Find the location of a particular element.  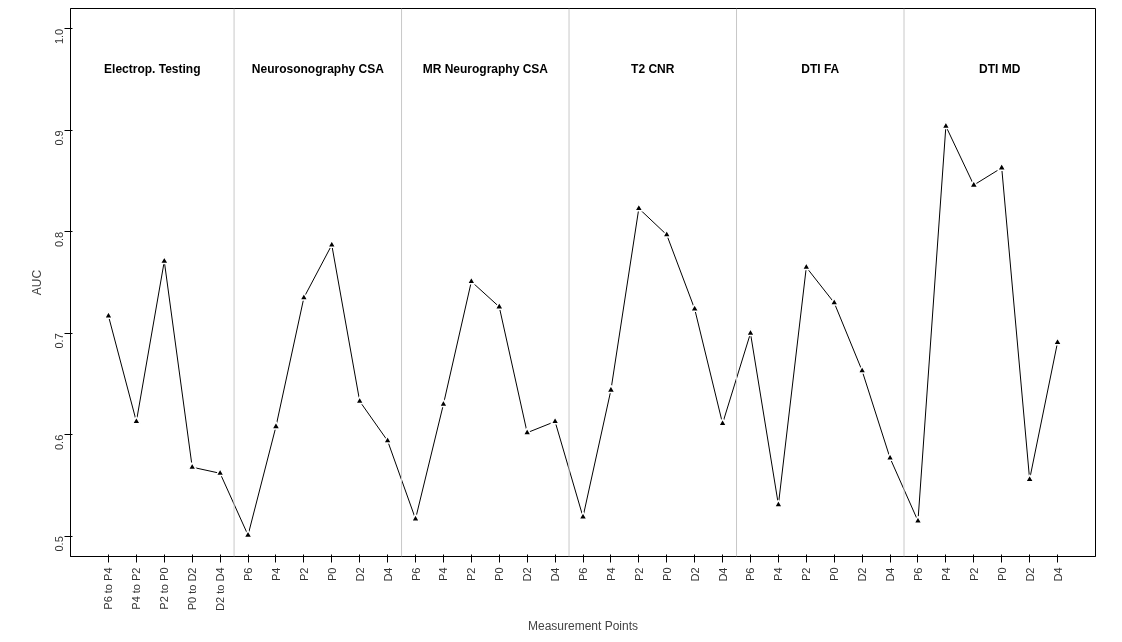

y-tick-label: 0.8 is located at coordinates (59, 239).